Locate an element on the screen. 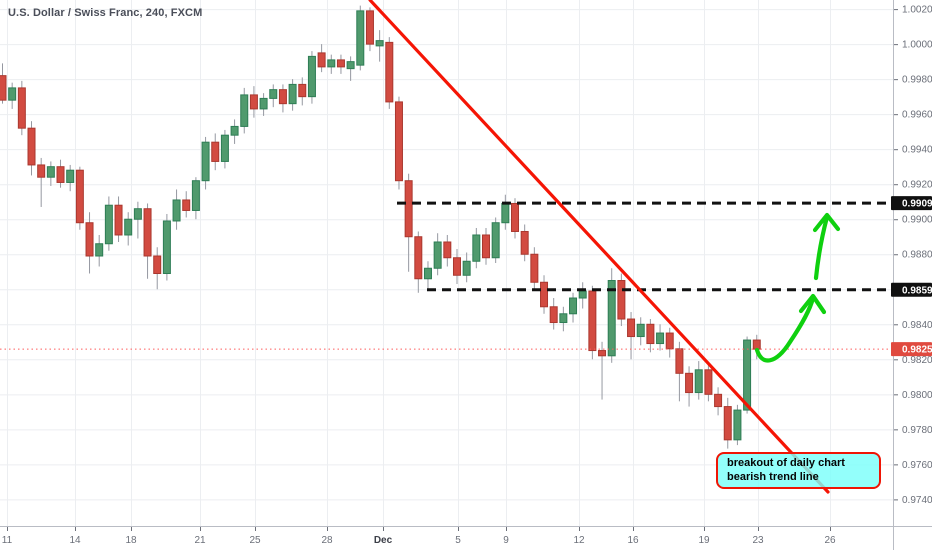 This screenshot has height=550, width=932. arrow-to-resistance-level-head is located at coordinates (826, 222).